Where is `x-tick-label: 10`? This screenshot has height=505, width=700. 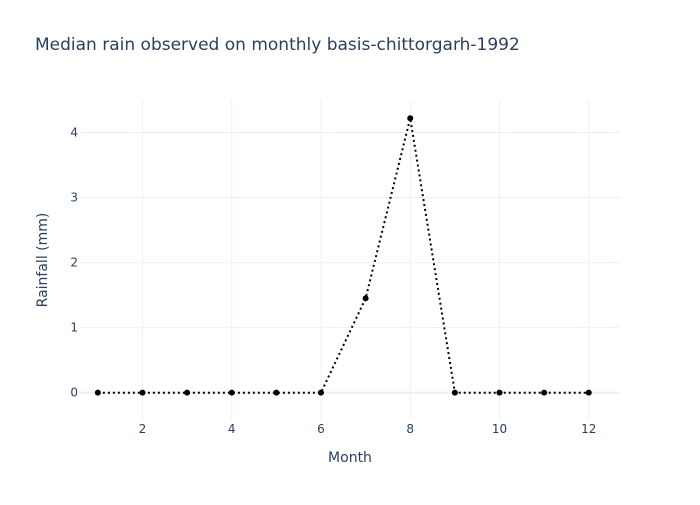
x-tick-label: 10 is located at coordinates (499, 429).